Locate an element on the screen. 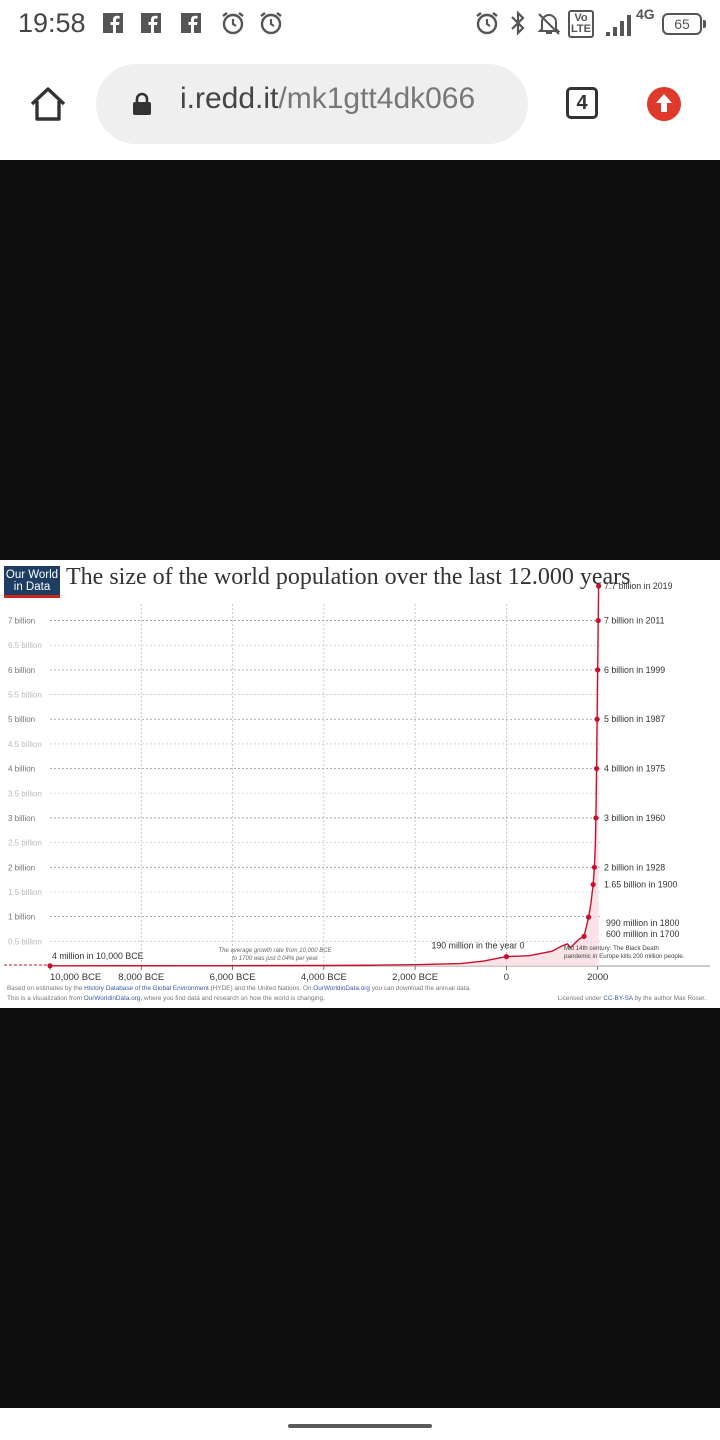  navigation-bar is located at coordinates (360, 1424).